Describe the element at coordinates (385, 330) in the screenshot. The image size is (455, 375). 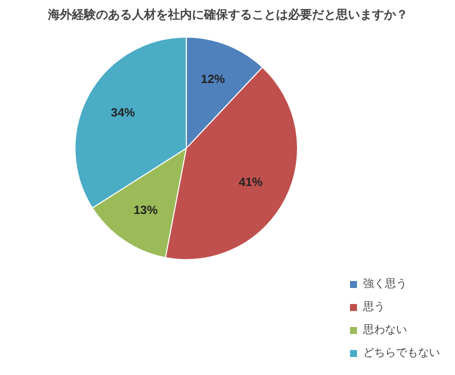
I see `legend-label: 思わない` at that location.